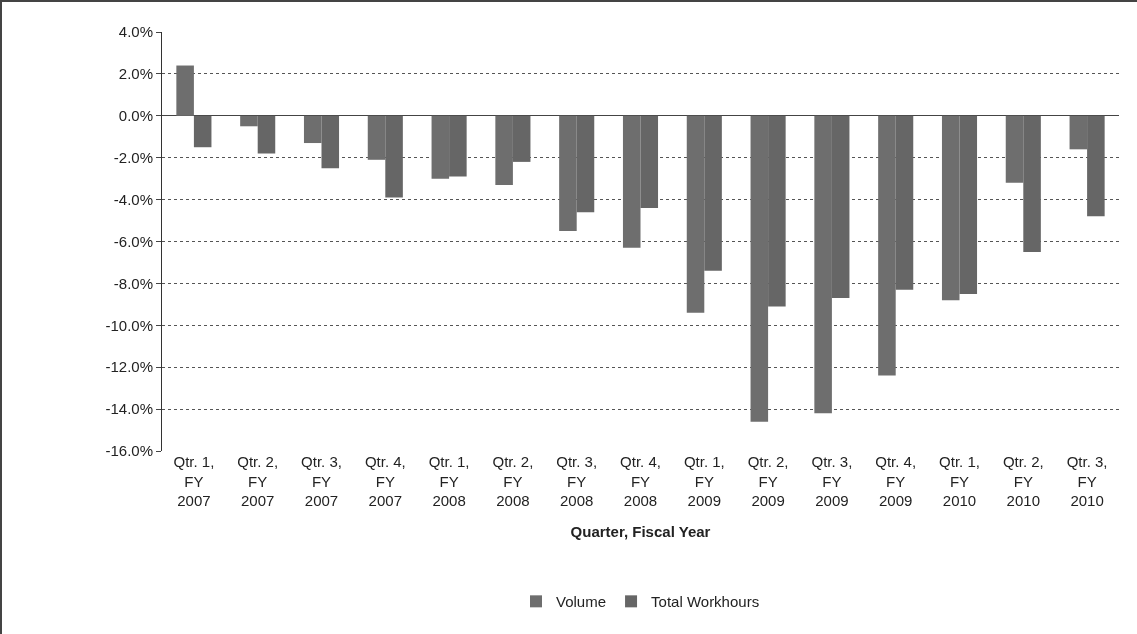  What do you see at coordinates (1087, 481) in the screenshot?
I see `x-tick-label: Qtr. 3, FY 2010` at bounding box center [1087, 481].